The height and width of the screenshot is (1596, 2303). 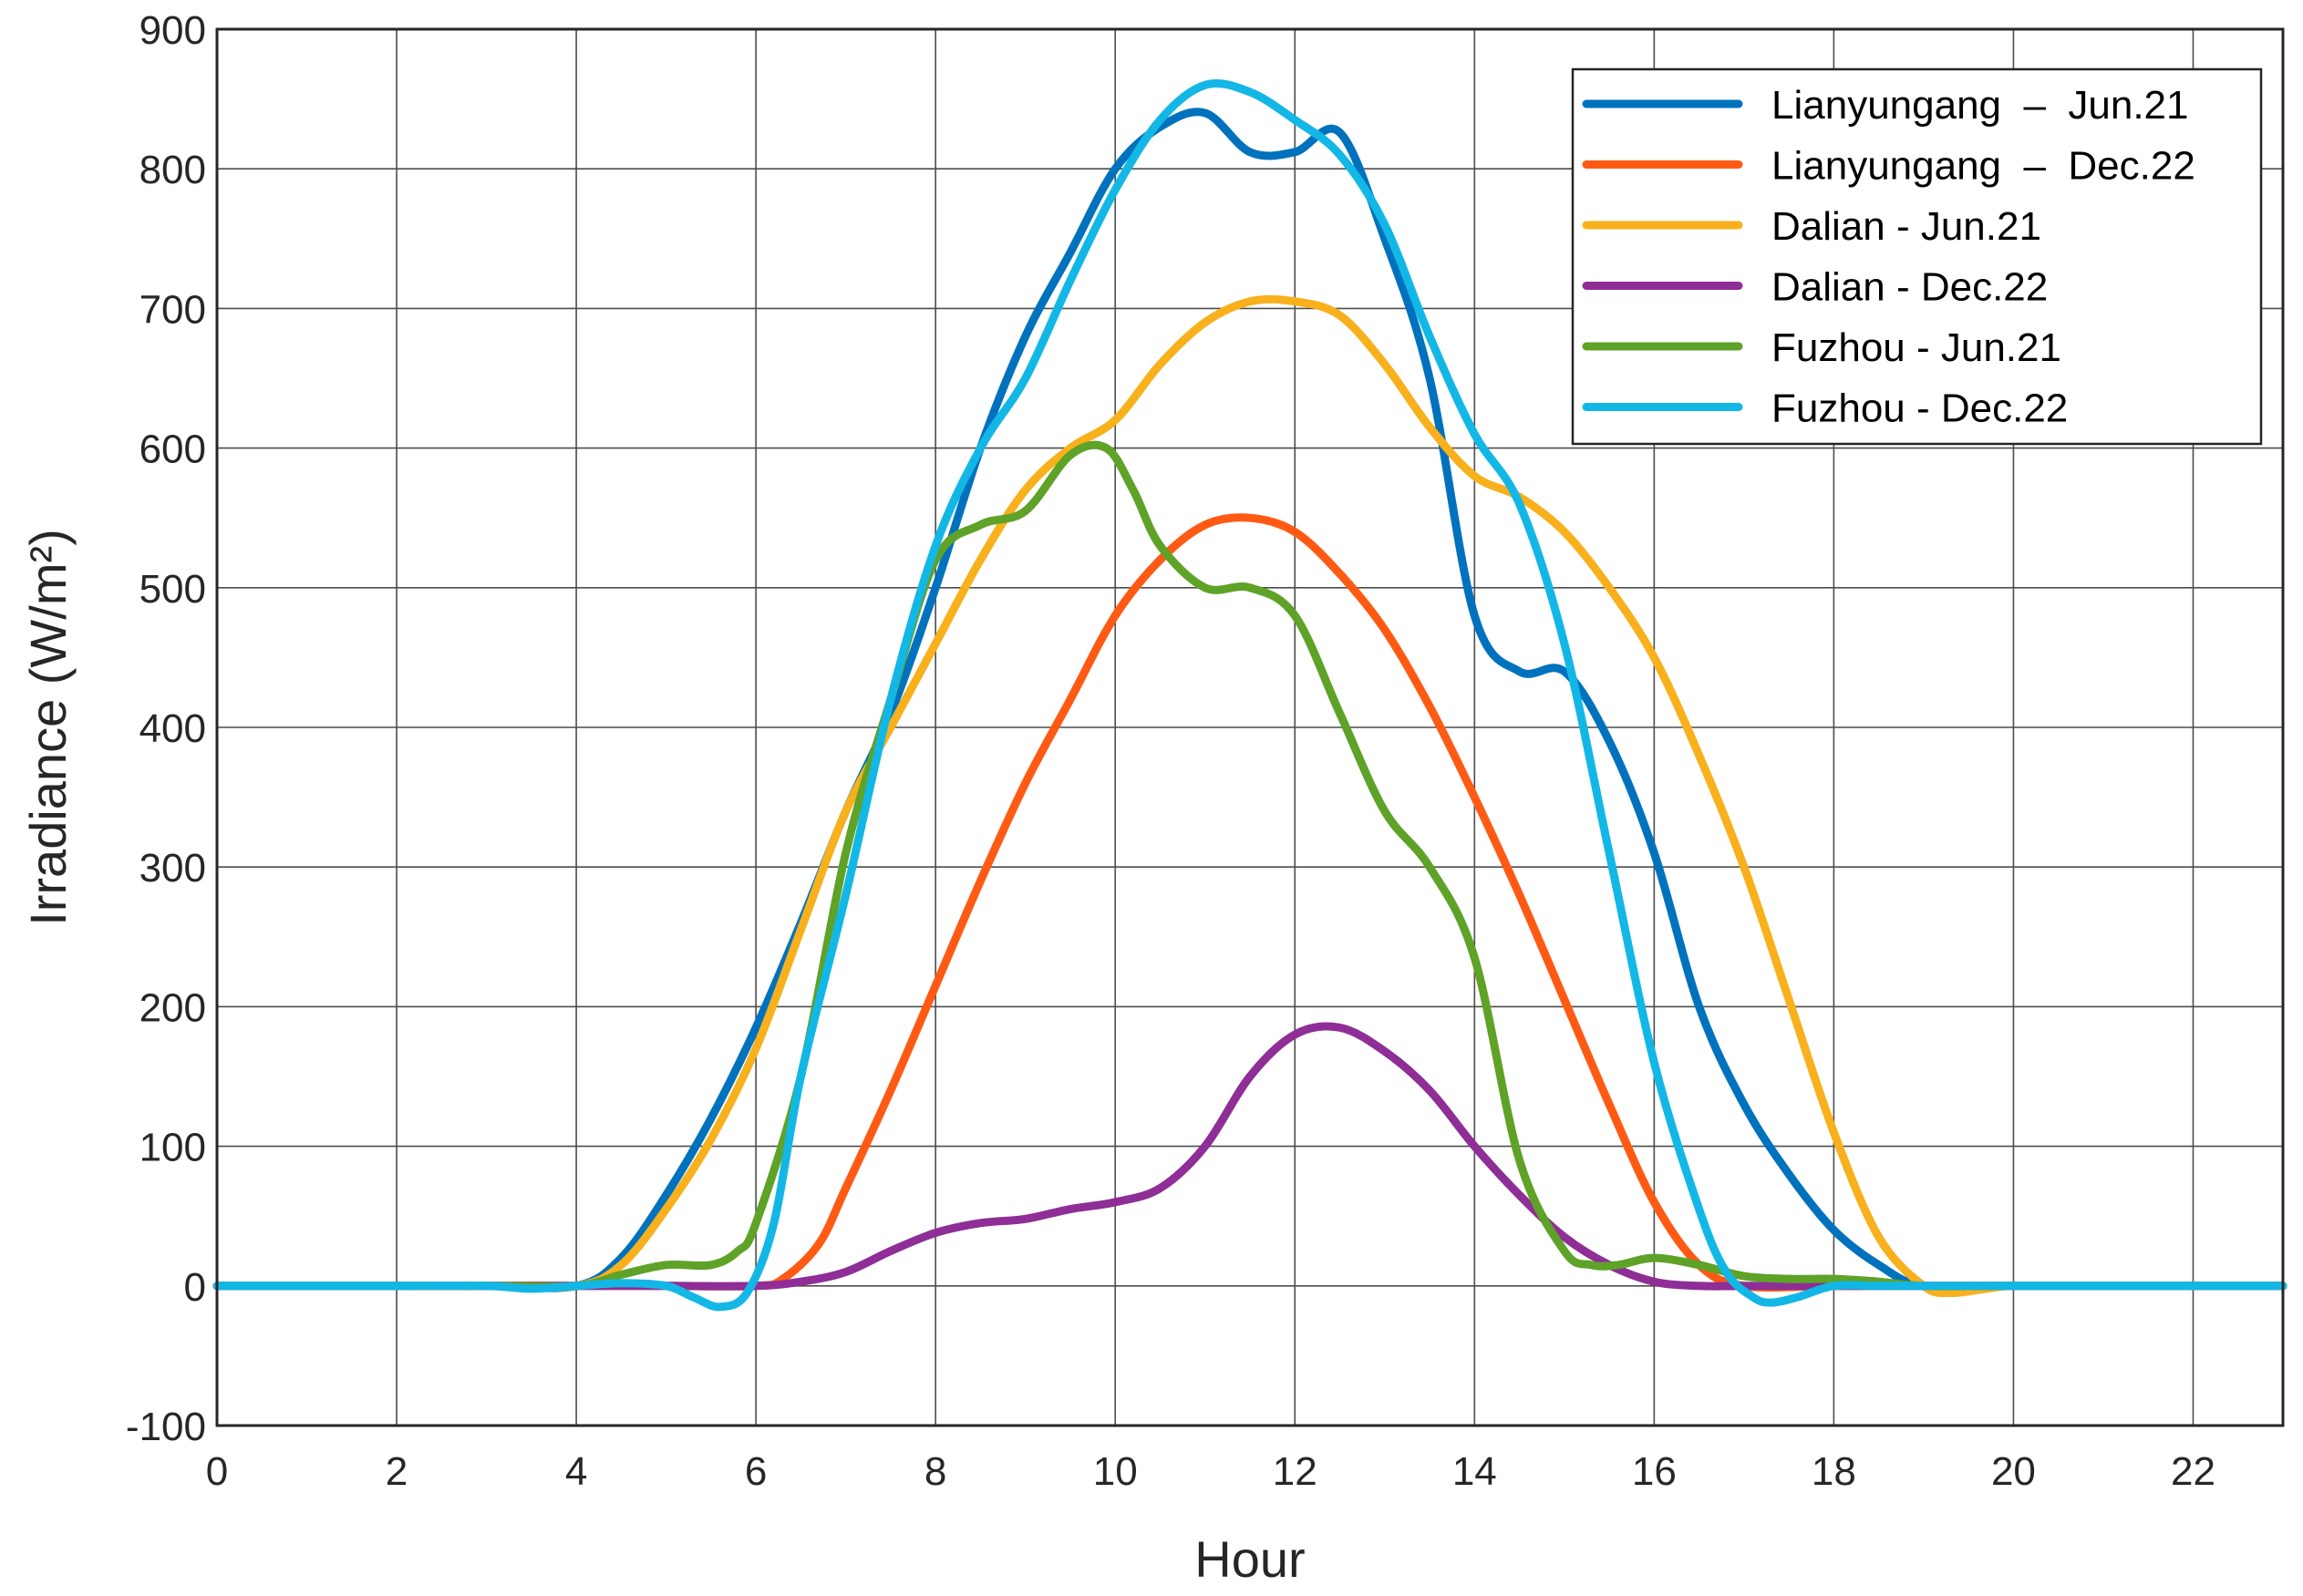 I want to click on y-tick-label: 300, so click(x=172, y=868).